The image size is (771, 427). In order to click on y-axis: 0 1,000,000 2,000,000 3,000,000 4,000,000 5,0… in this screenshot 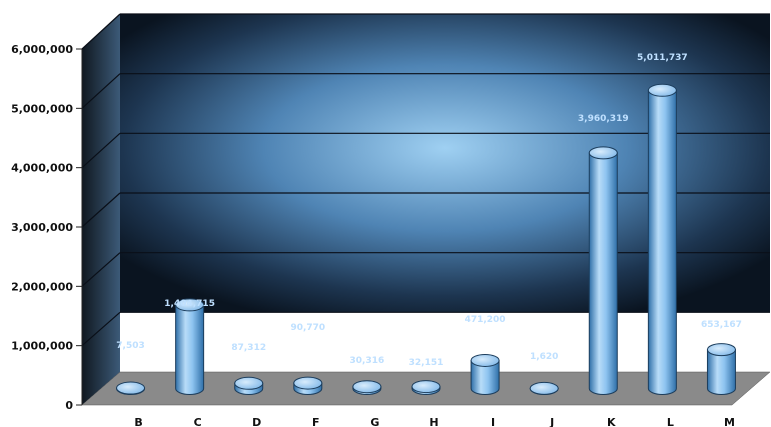, I will do `click(47, 227)`.